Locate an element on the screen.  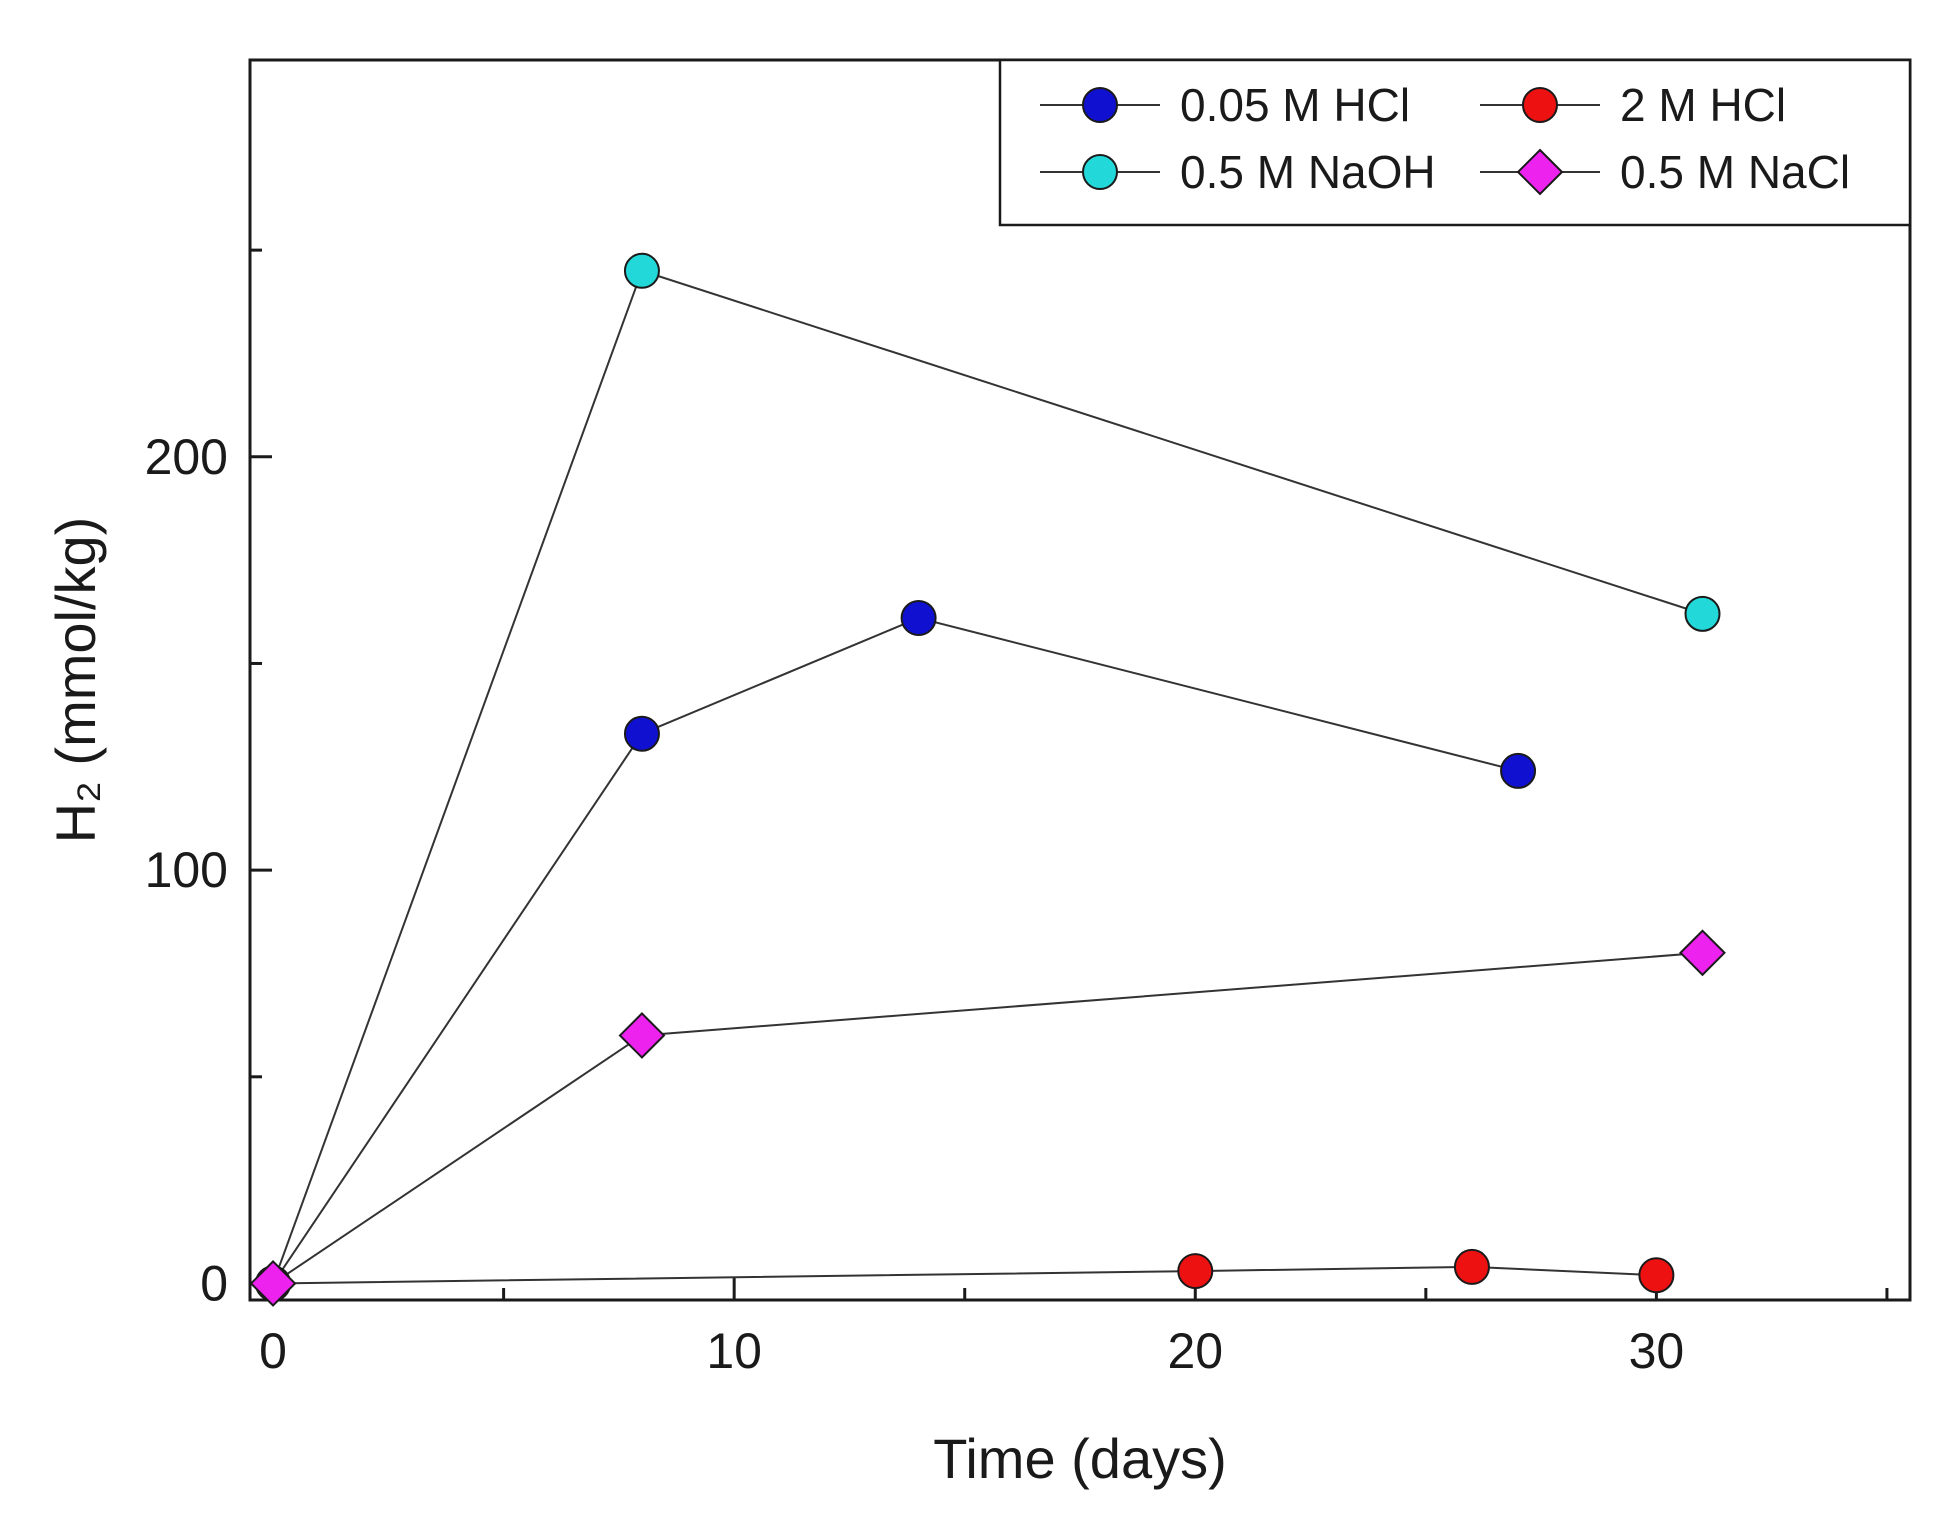
legend-marker-0-05-m-hcl is located at coordinates (1100, 105).